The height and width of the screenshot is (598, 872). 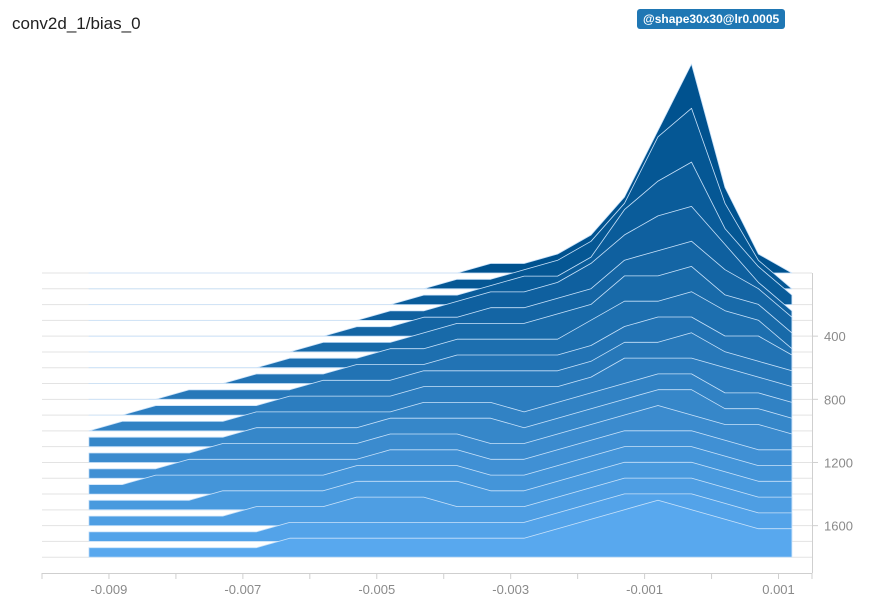 I want to click on x-tick-label: 0.001, so click(x=778, y=589).